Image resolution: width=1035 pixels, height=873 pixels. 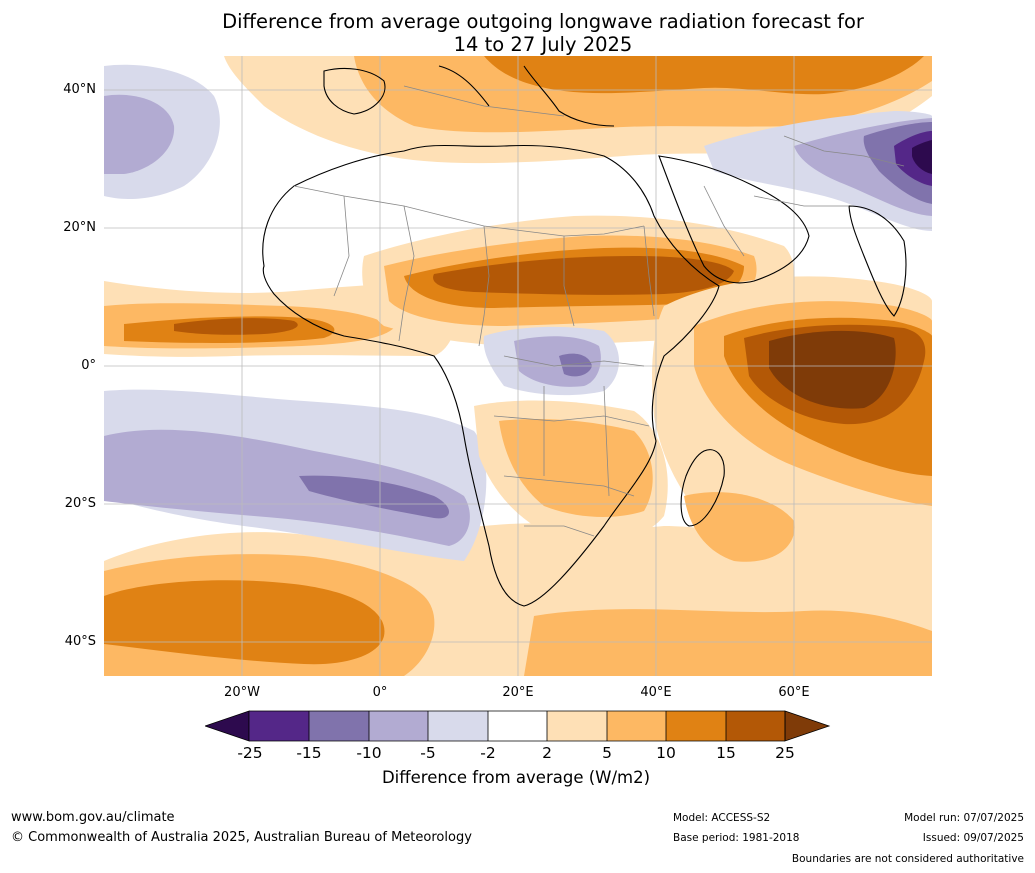 What do you see at coordinates (354, 91) in the screenshot?
I see `coast-iberia` at bounding box center [354, 91].